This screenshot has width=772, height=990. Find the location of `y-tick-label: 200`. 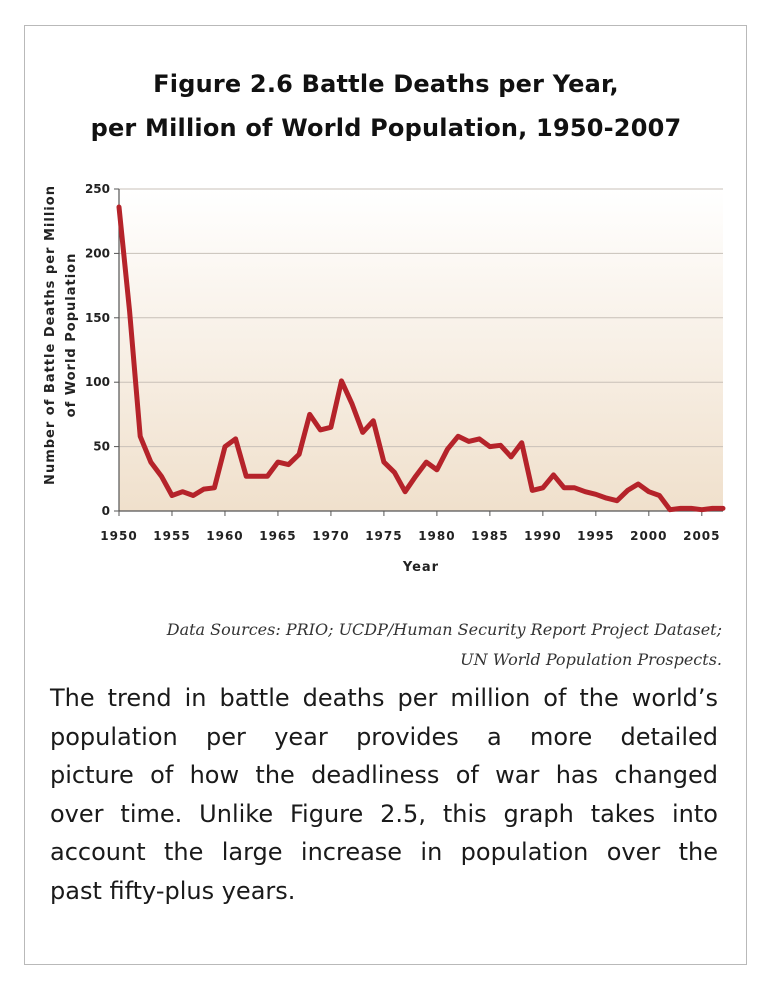

y-tick-label: 200 is located at coordinates (97, 253).